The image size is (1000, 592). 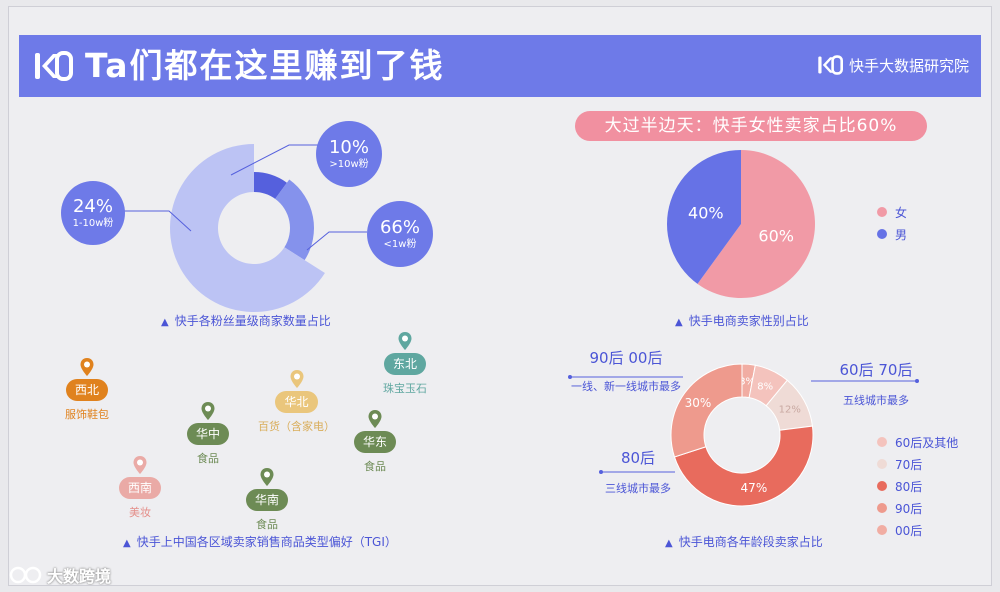 What do you see at coordinates (349, 154) in the screenshot?
I see `fans-bubble-10: 10% >10w粉` at bounding box center [349, 154].